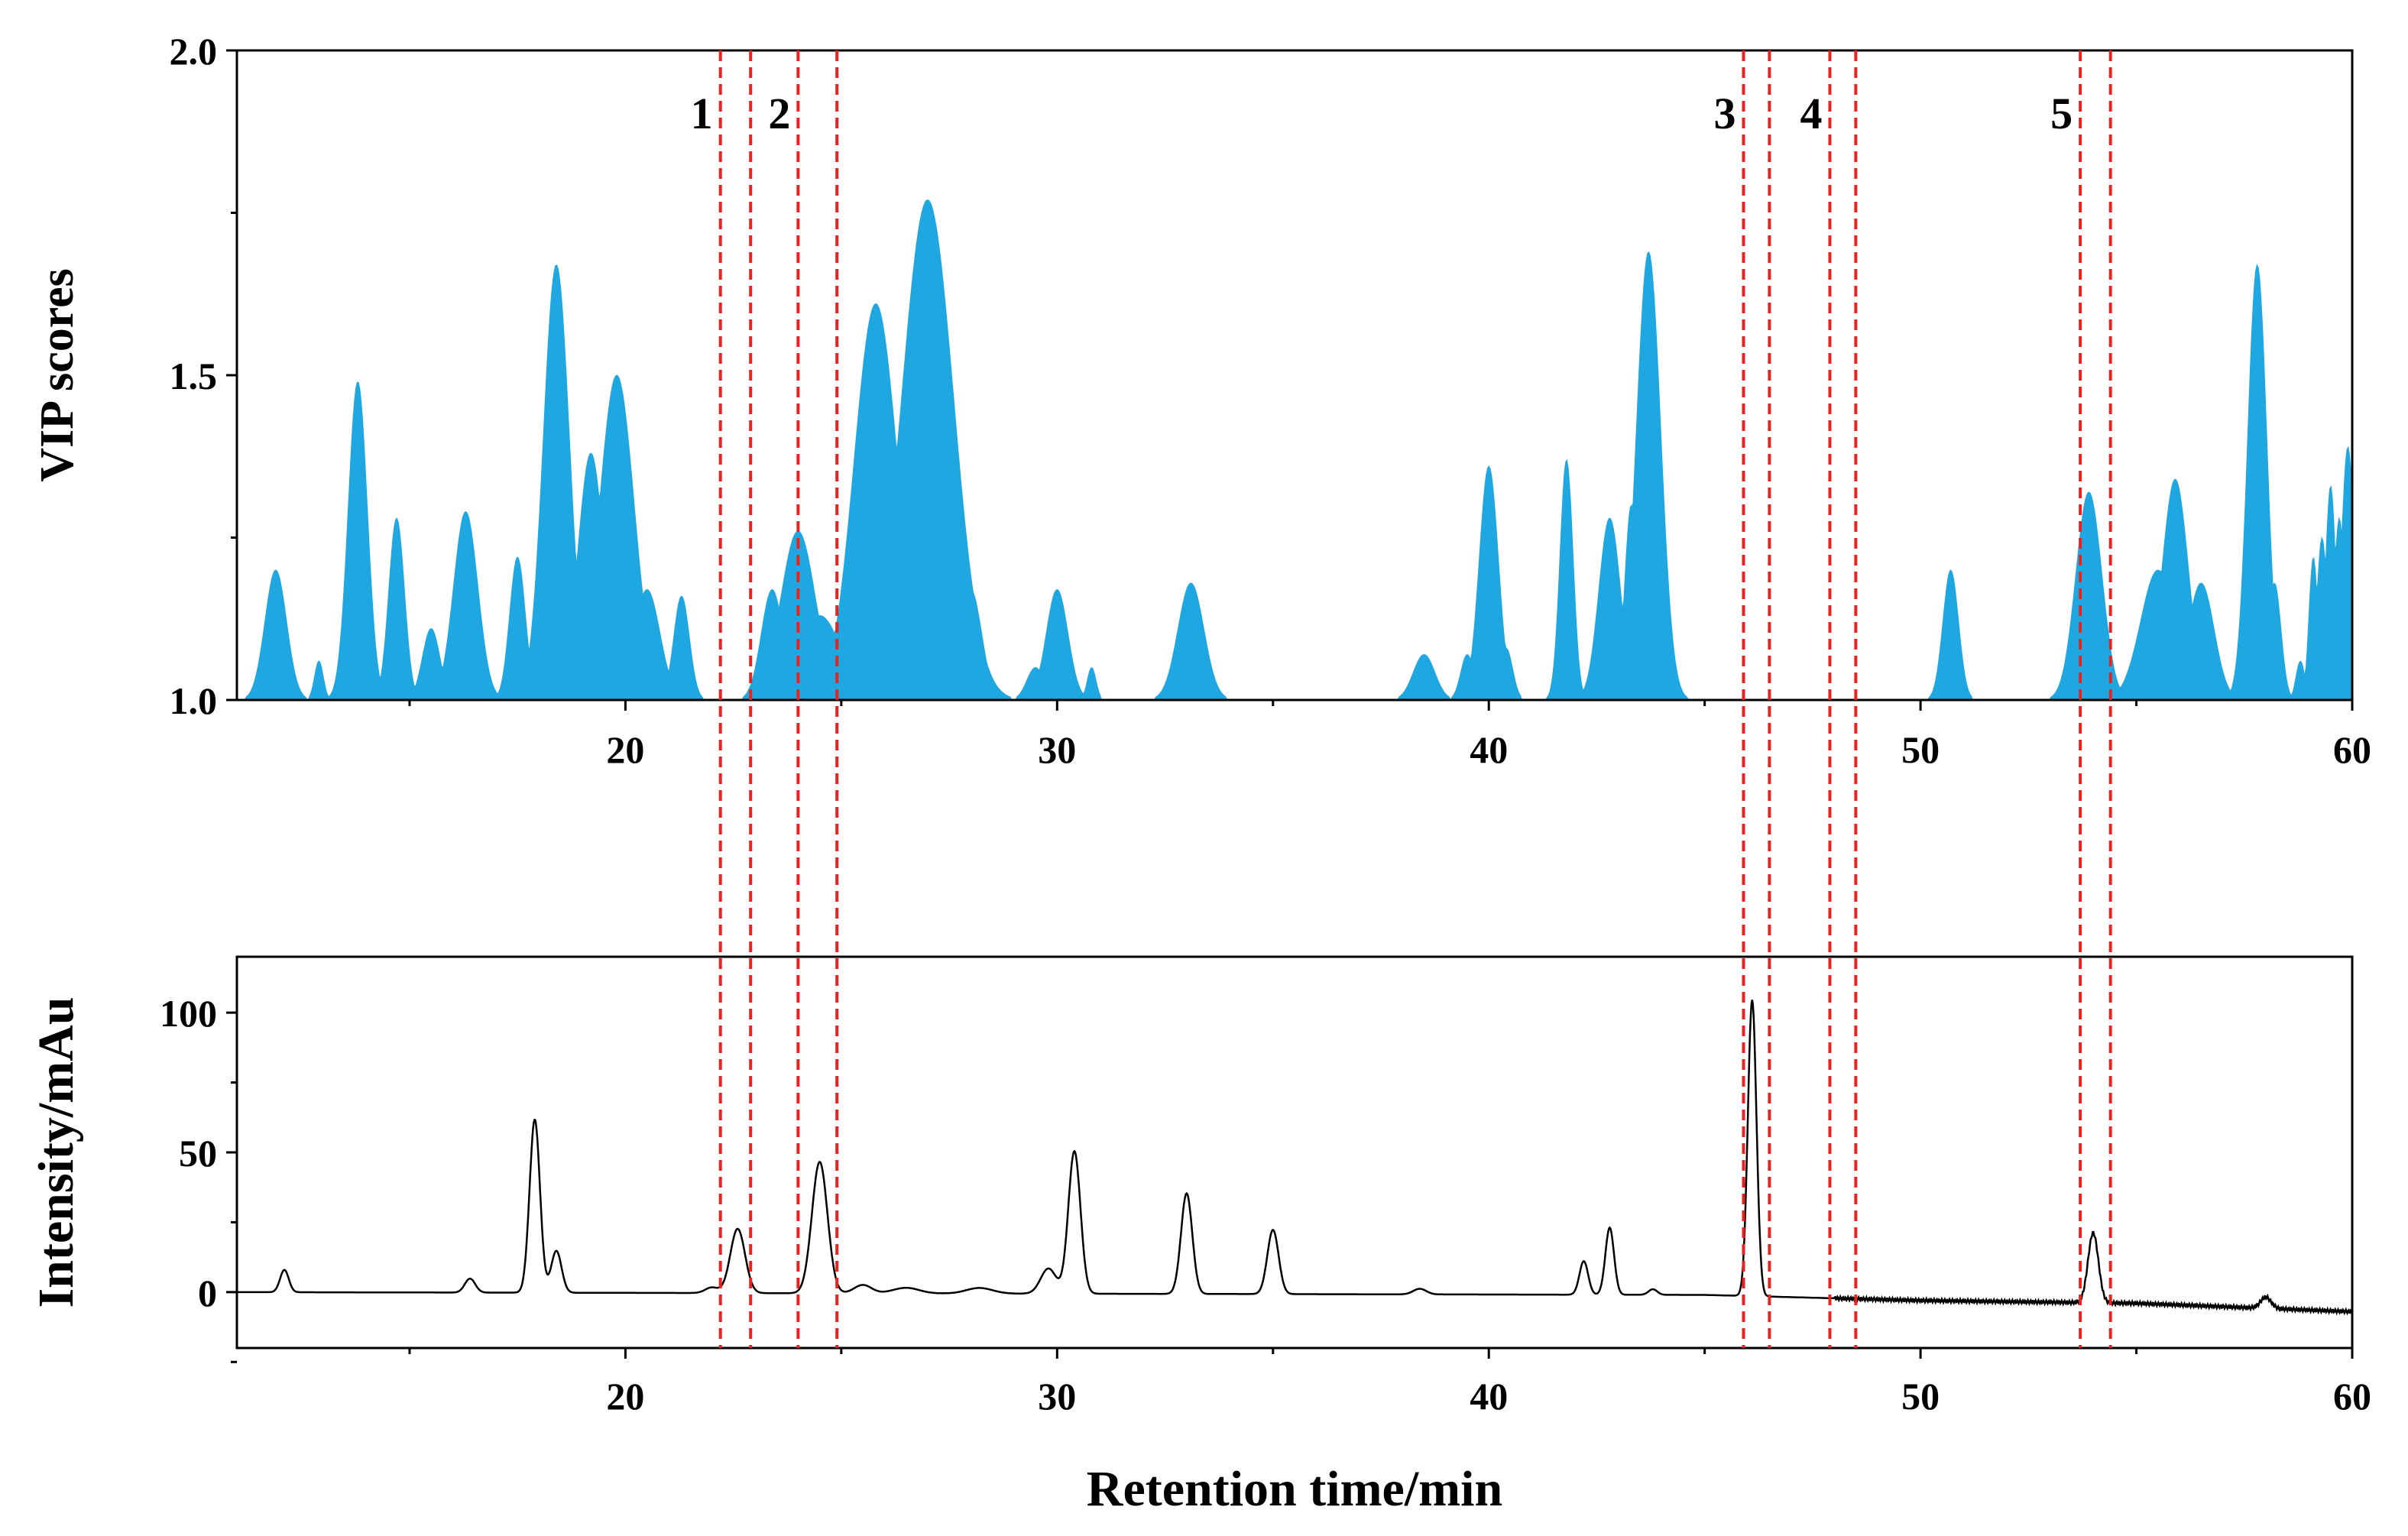  What do you see at coordinates (2352, 1396) in the screenshot?
I see `chromatogram-x-tick-label: 60` at bounding box center [2352, 1396].